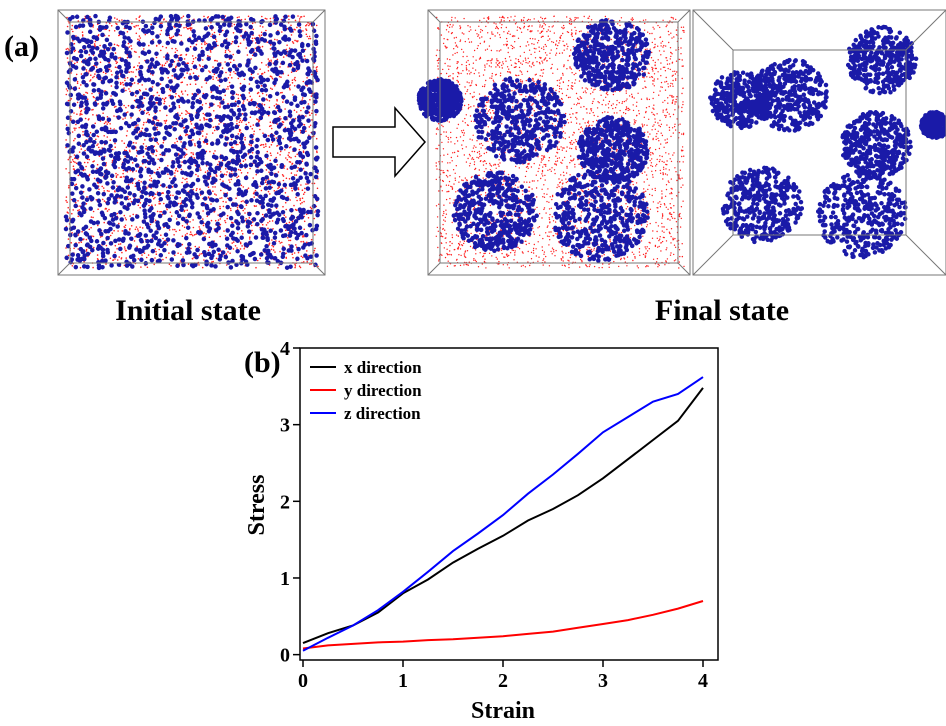 This screenshot has width=946, height=726. What do you see at coordinates (257, 505) in the screenshot?
I see `y-axis-label: Stress` at bounding box center [257, 505].